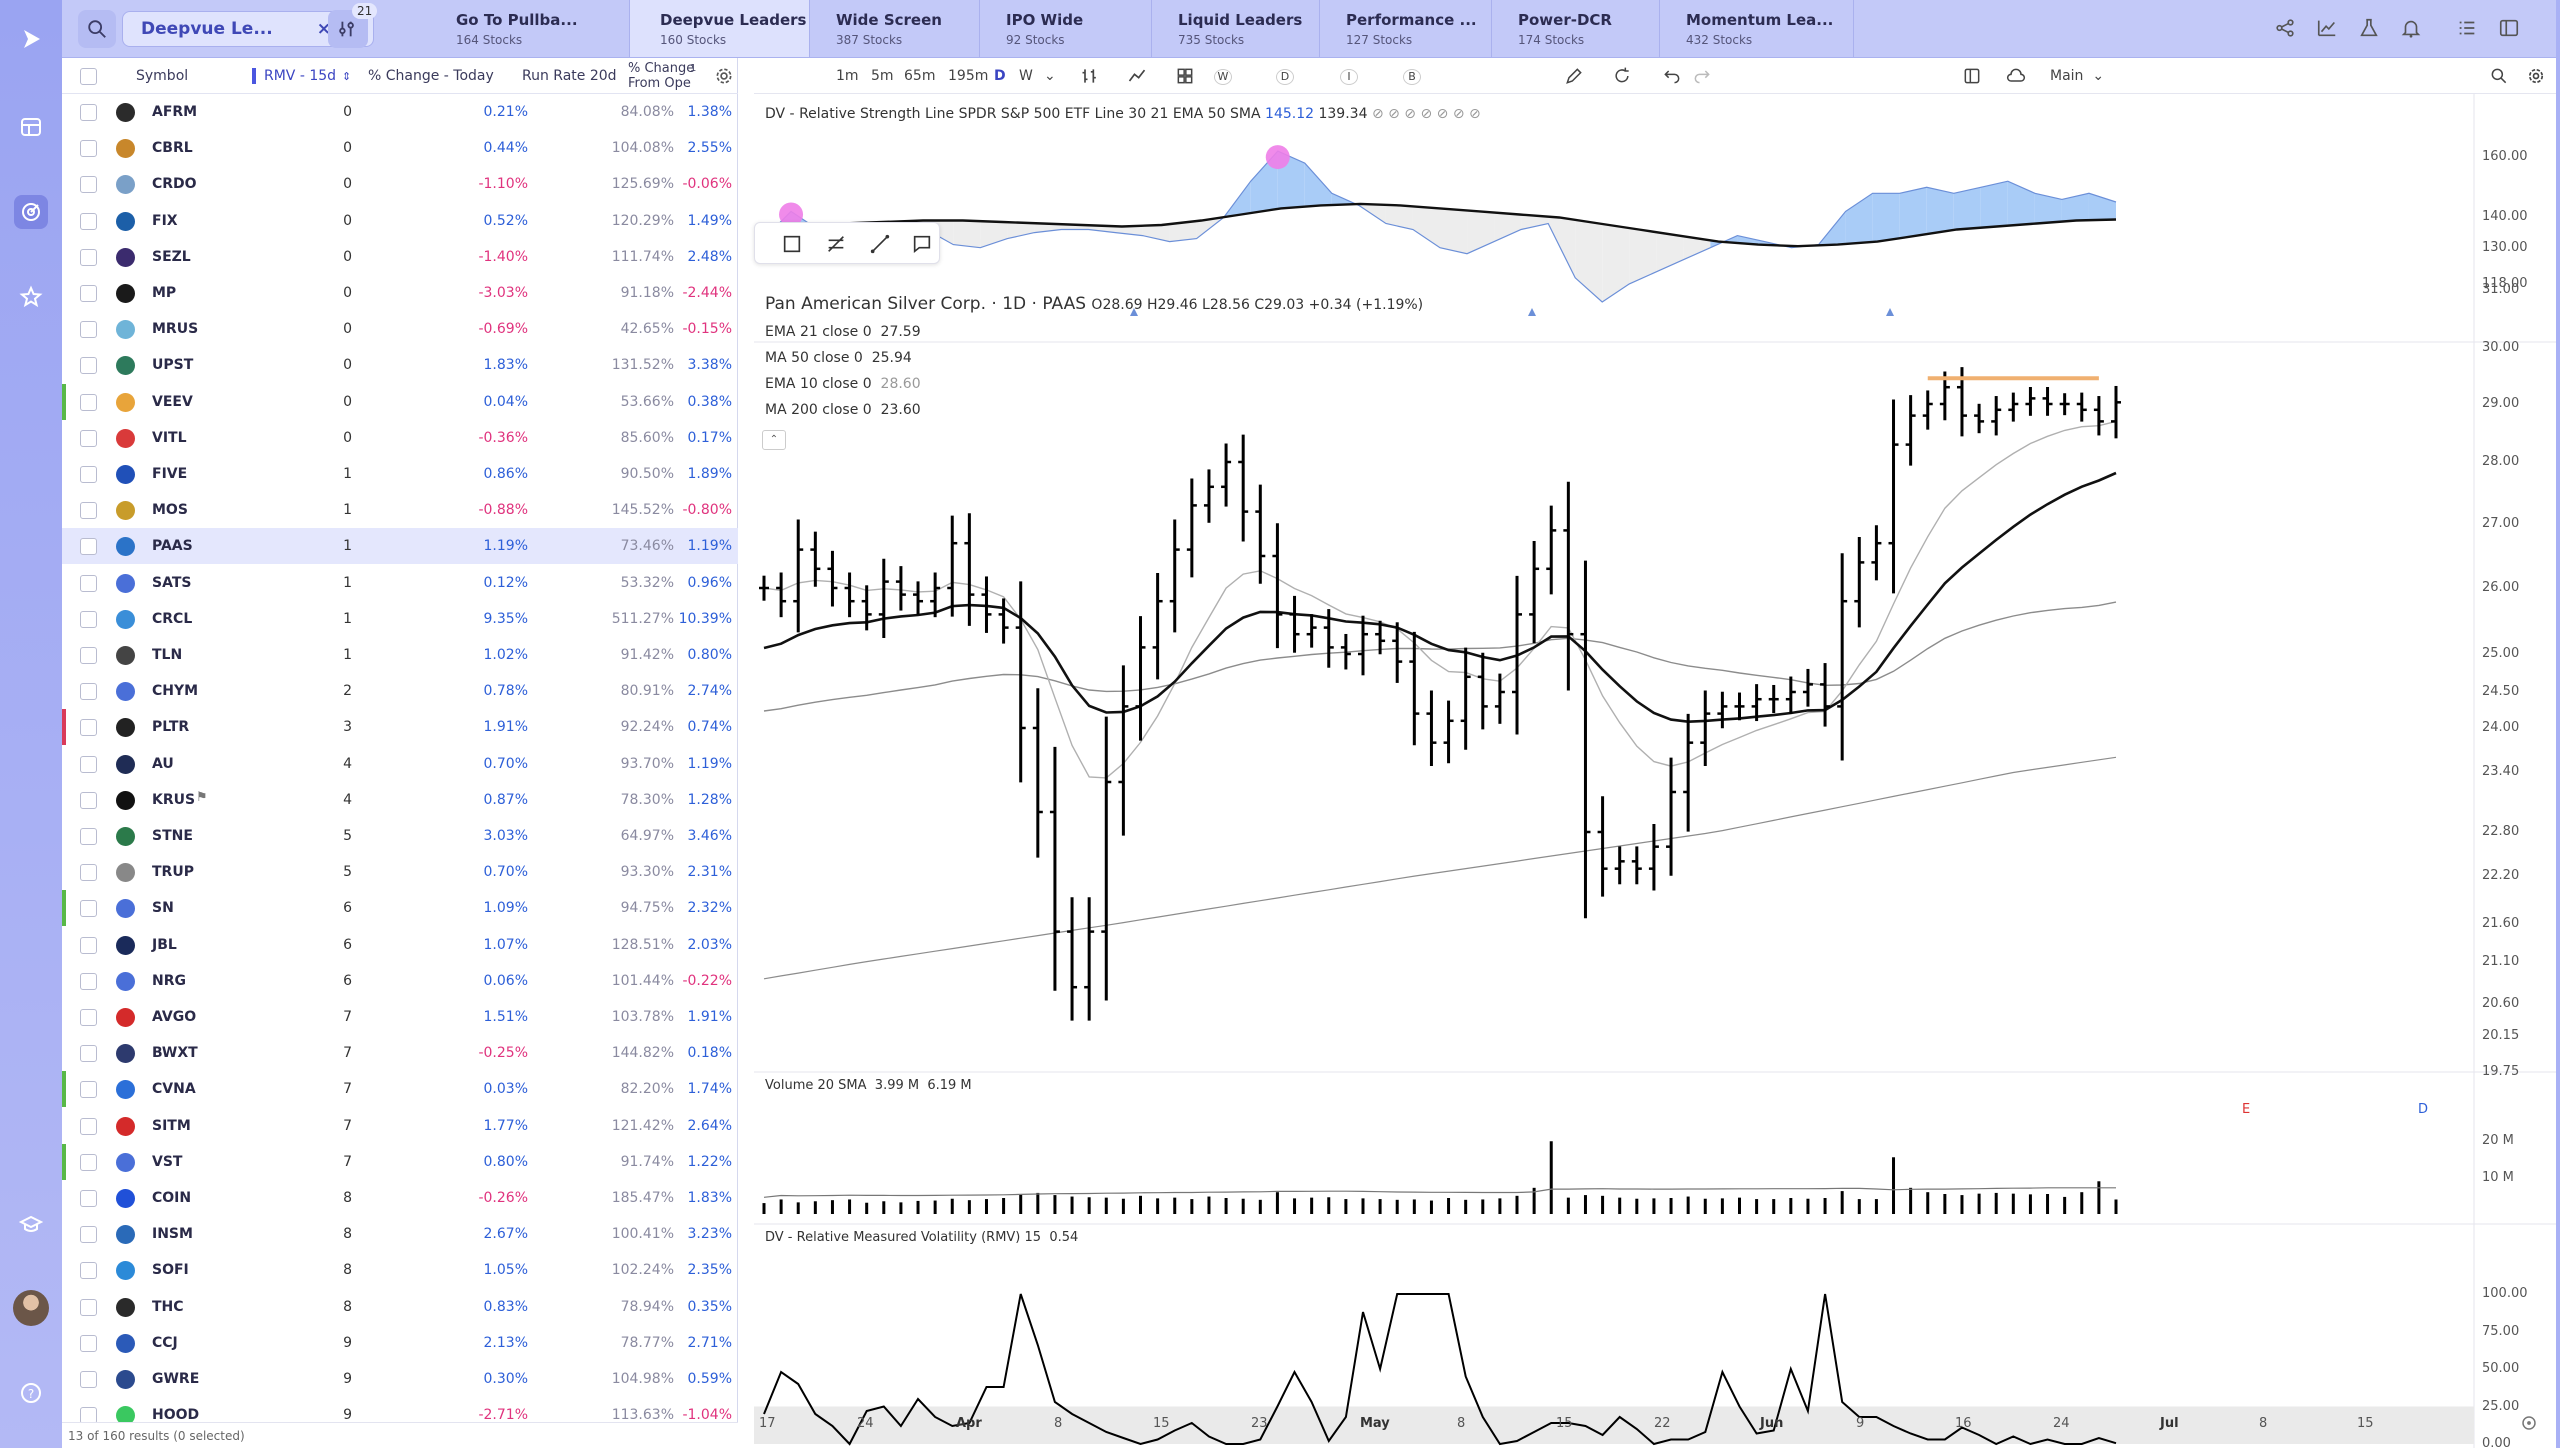  Describe the element at coordinates (1050, 76) in the screenshot. I see `interval-dropdown-icon: ⌄` at that location.